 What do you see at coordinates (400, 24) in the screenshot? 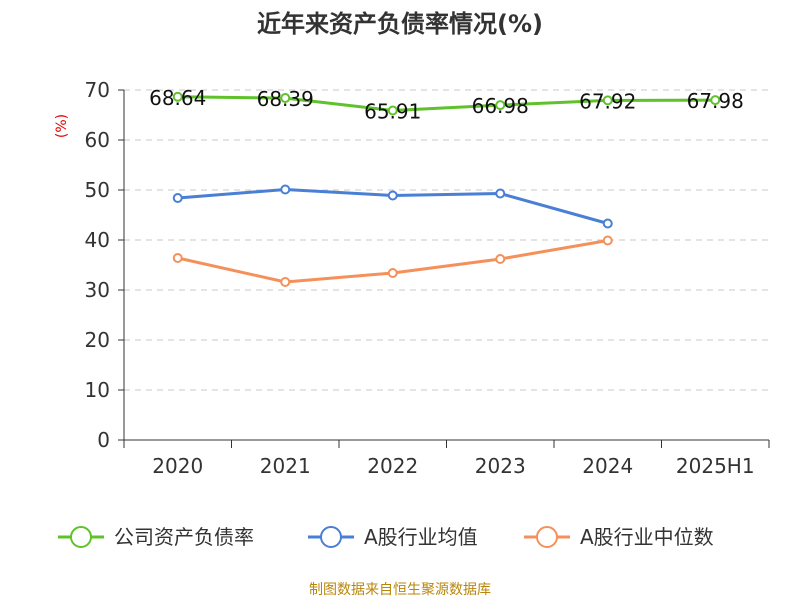
I see `chart-title: 近年来资产负债率情况(%)` at bounding box center [400, 24].